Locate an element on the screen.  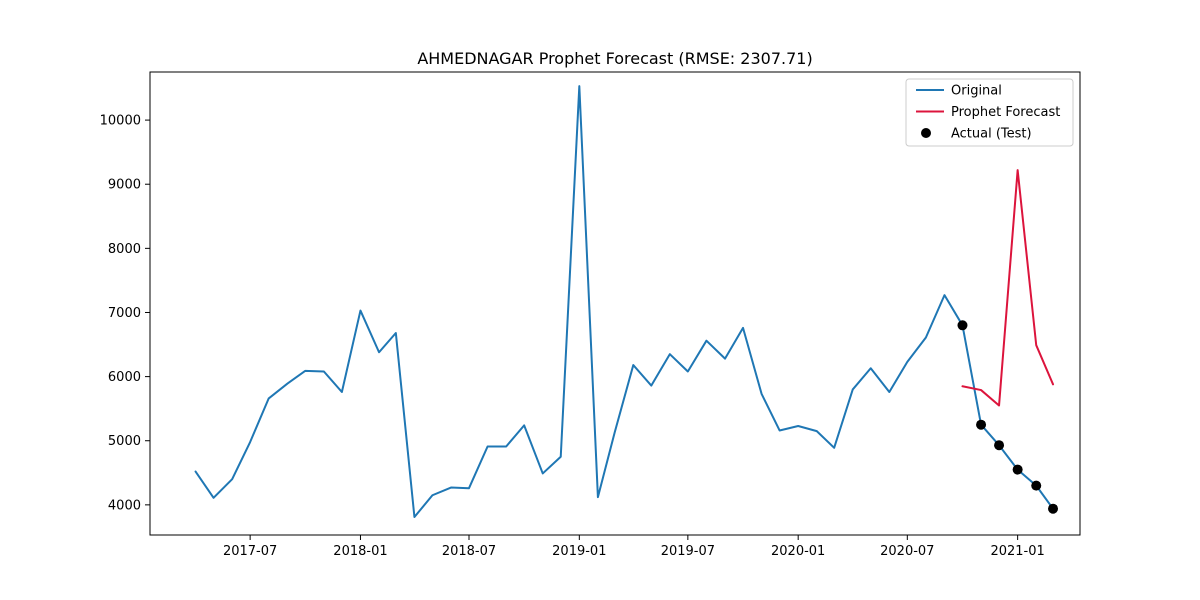
x-tick-label: 2018-07 is located at coordinates (469, 551).